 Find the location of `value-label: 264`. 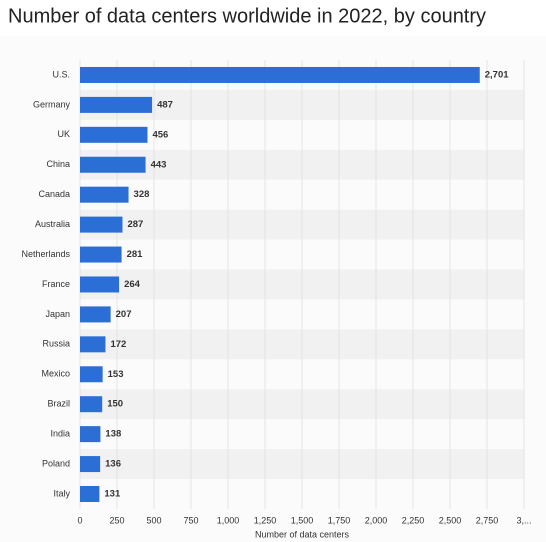

value-label: 264 is located at coordinates (132, 284).